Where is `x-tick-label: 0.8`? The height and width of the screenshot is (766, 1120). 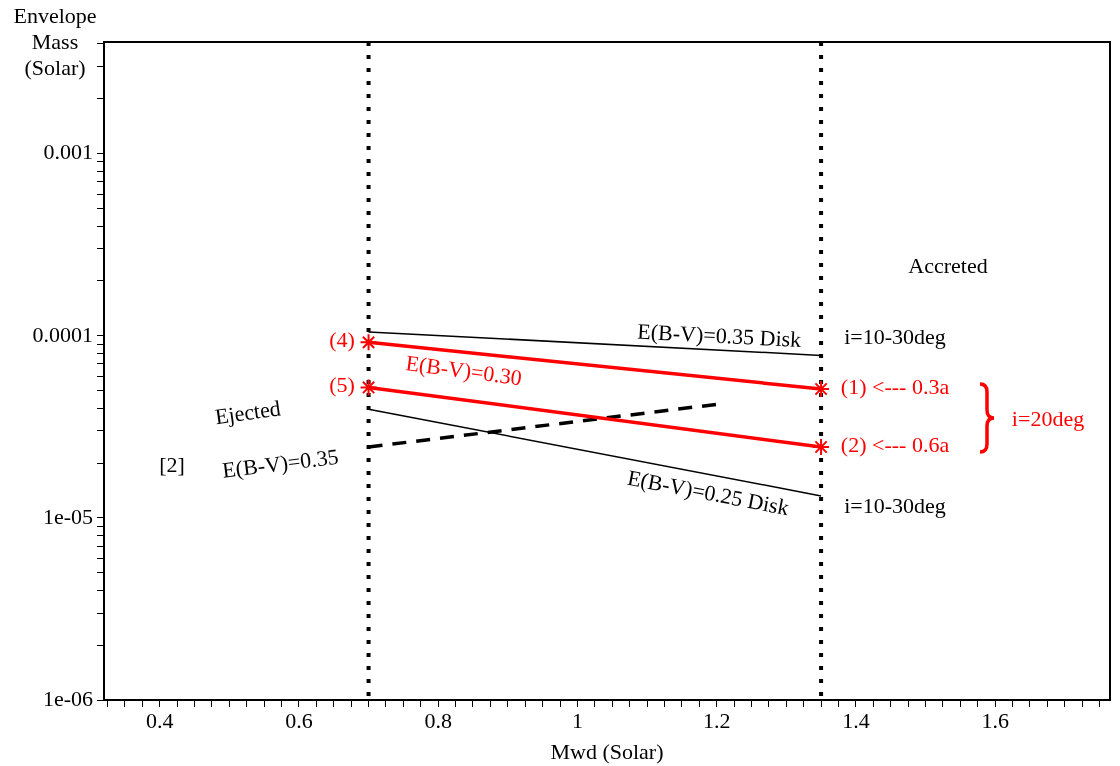 x-tick-label: 0.8 is located at coordinates (438, 720).